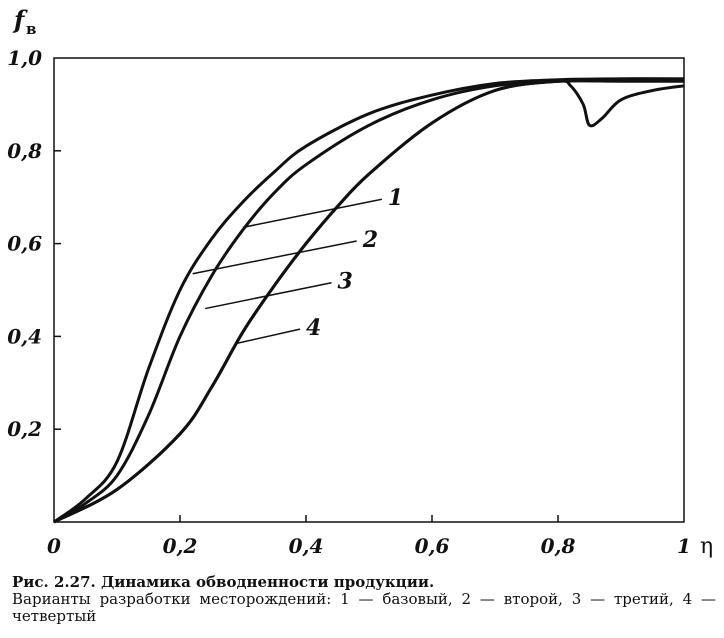 Image resolution: width=724 pixels, height=638 pixels. What do you see at coordinates (20, 19) in the screenshot?
I see `y-axis-title: f` at bounding box center [20, 19].